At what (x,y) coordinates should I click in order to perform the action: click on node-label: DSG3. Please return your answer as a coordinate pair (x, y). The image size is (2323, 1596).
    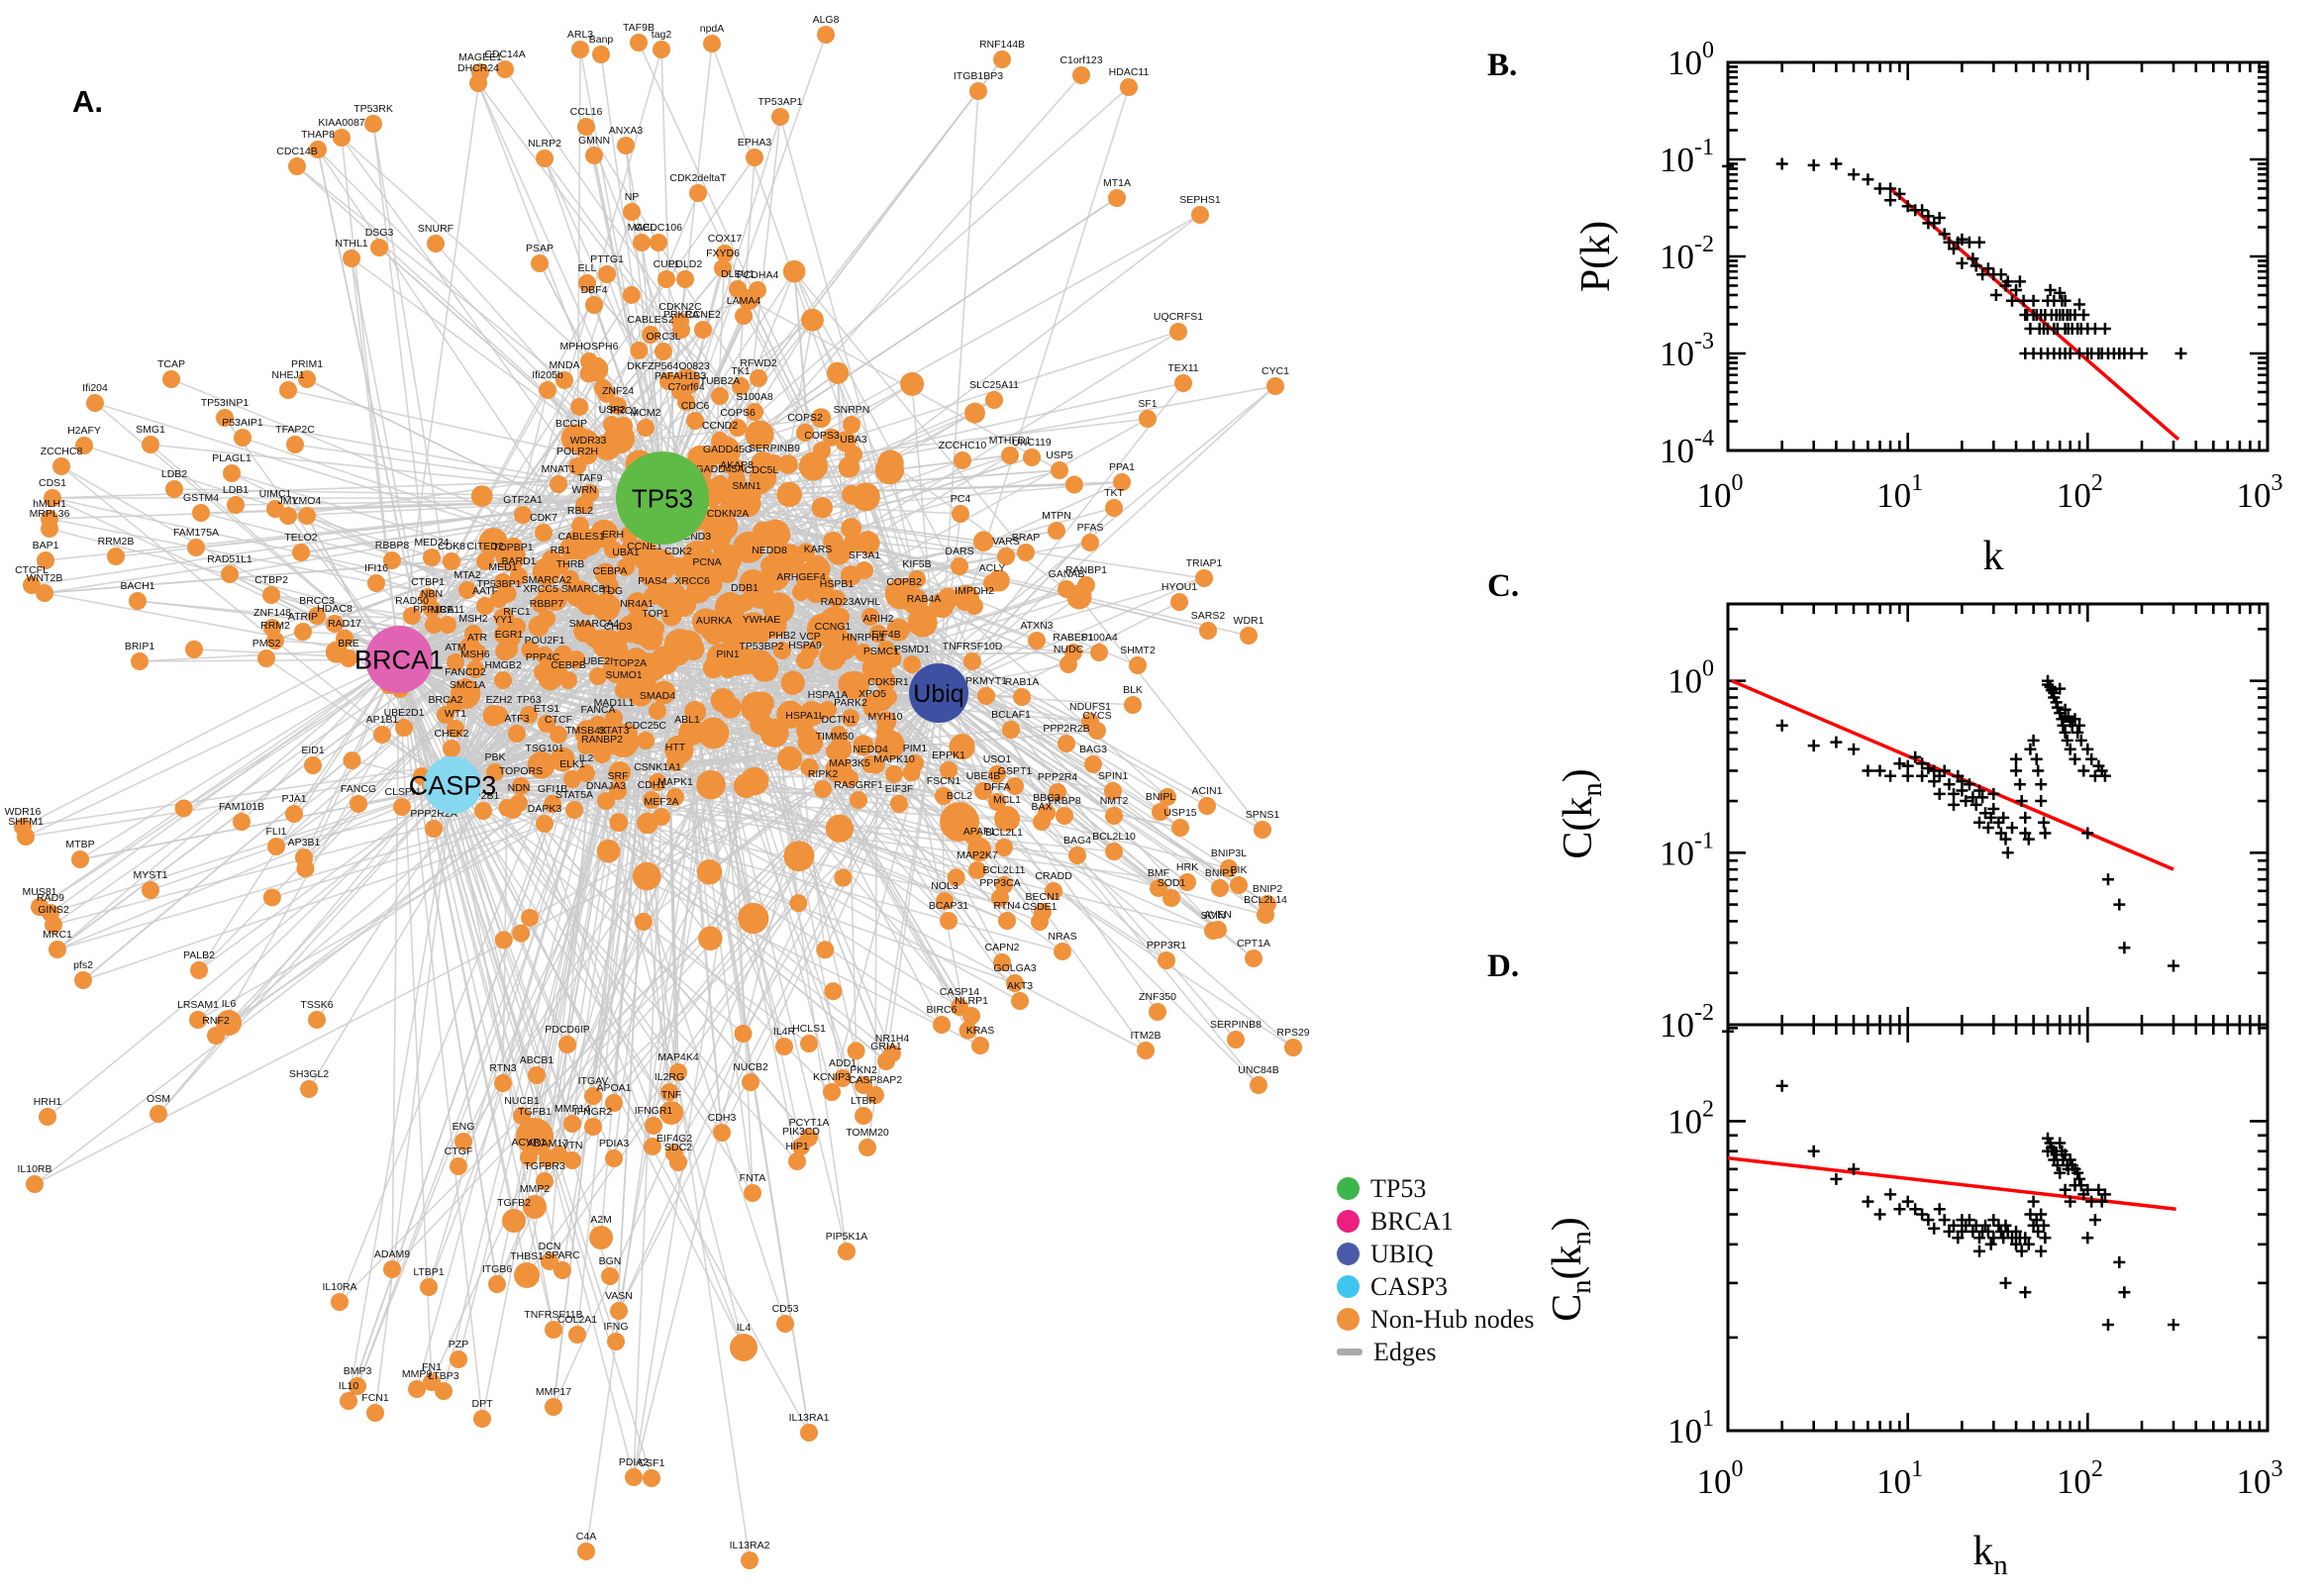
    Looking at the image, I should click on (379, 233).